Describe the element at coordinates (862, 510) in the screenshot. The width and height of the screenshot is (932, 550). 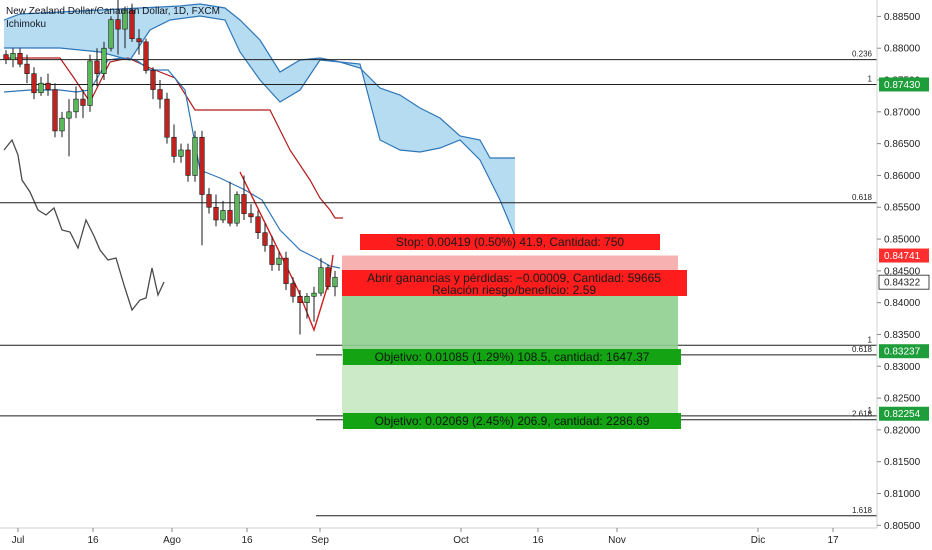
I see `fib-level-label: 1.618` at that location.